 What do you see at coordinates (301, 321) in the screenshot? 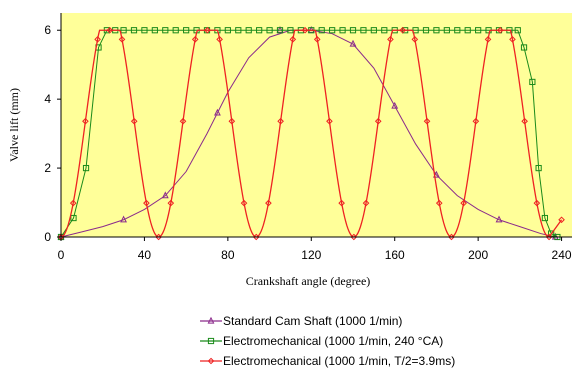
I see `legend-item-standard-cam-shaft: Standard Cam Shaft (1000 1/min)` at bounding box center [301, 321].